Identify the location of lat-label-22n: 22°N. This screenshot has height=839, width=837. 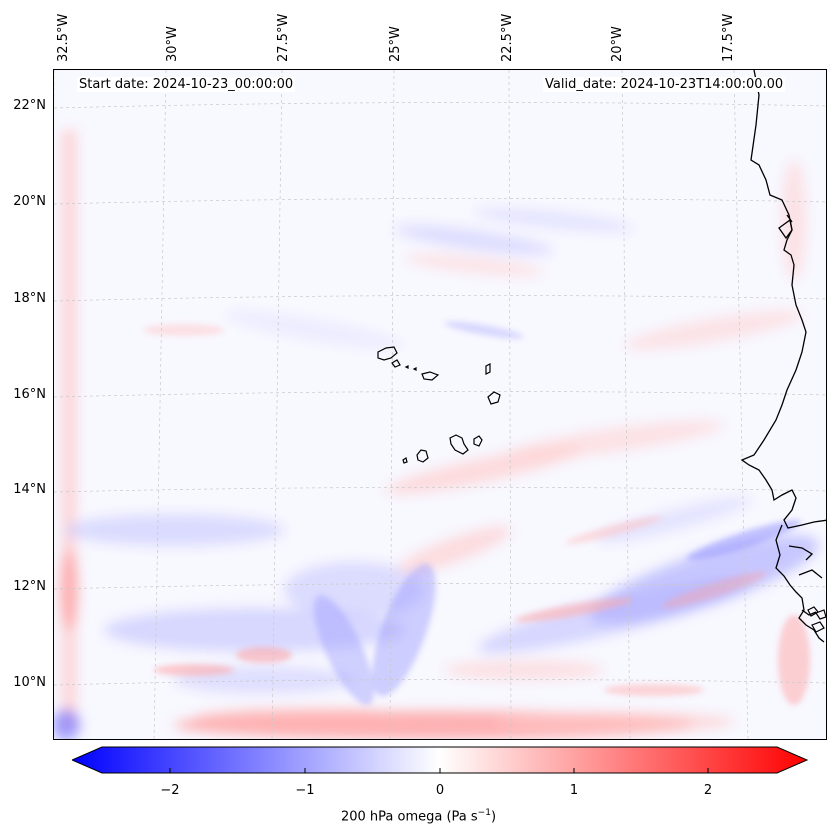
(29, 105).